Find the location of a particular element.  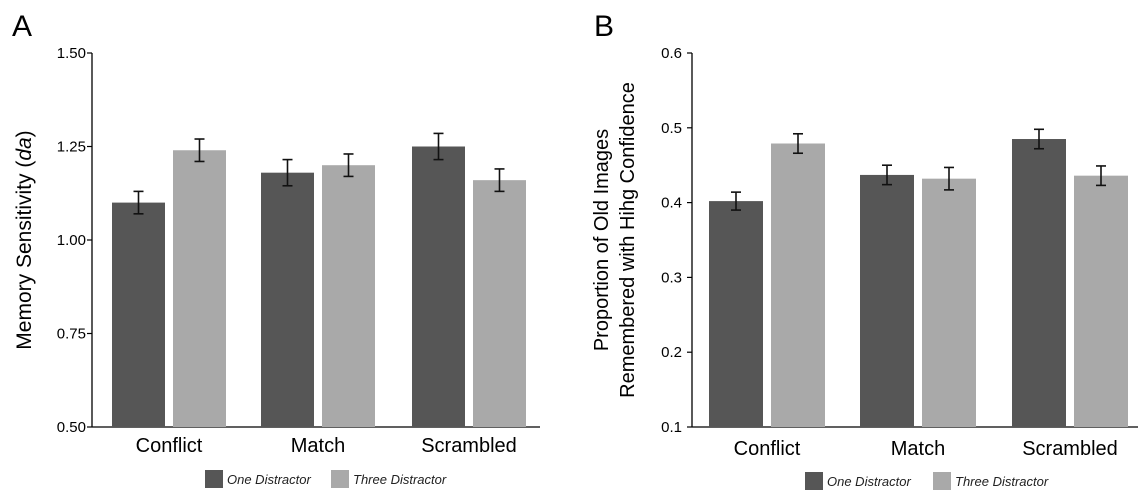

x-tick-label-b-1: Match is located at coordinates (918, 449).